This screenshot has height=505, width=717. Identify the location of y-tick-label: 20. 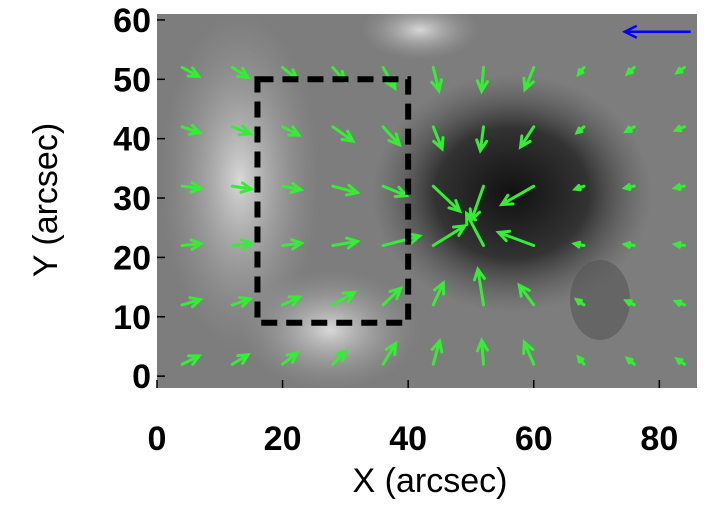
(132, 258).